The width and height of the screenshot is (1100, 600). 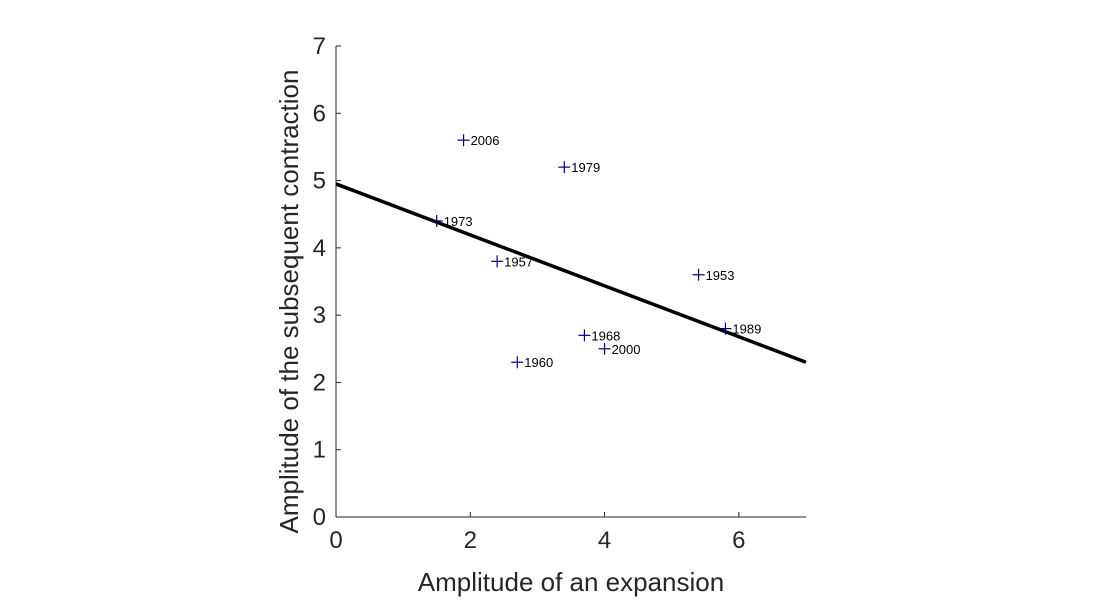 I want to click on x-tick-label: 6, so click(x=738, y=540).